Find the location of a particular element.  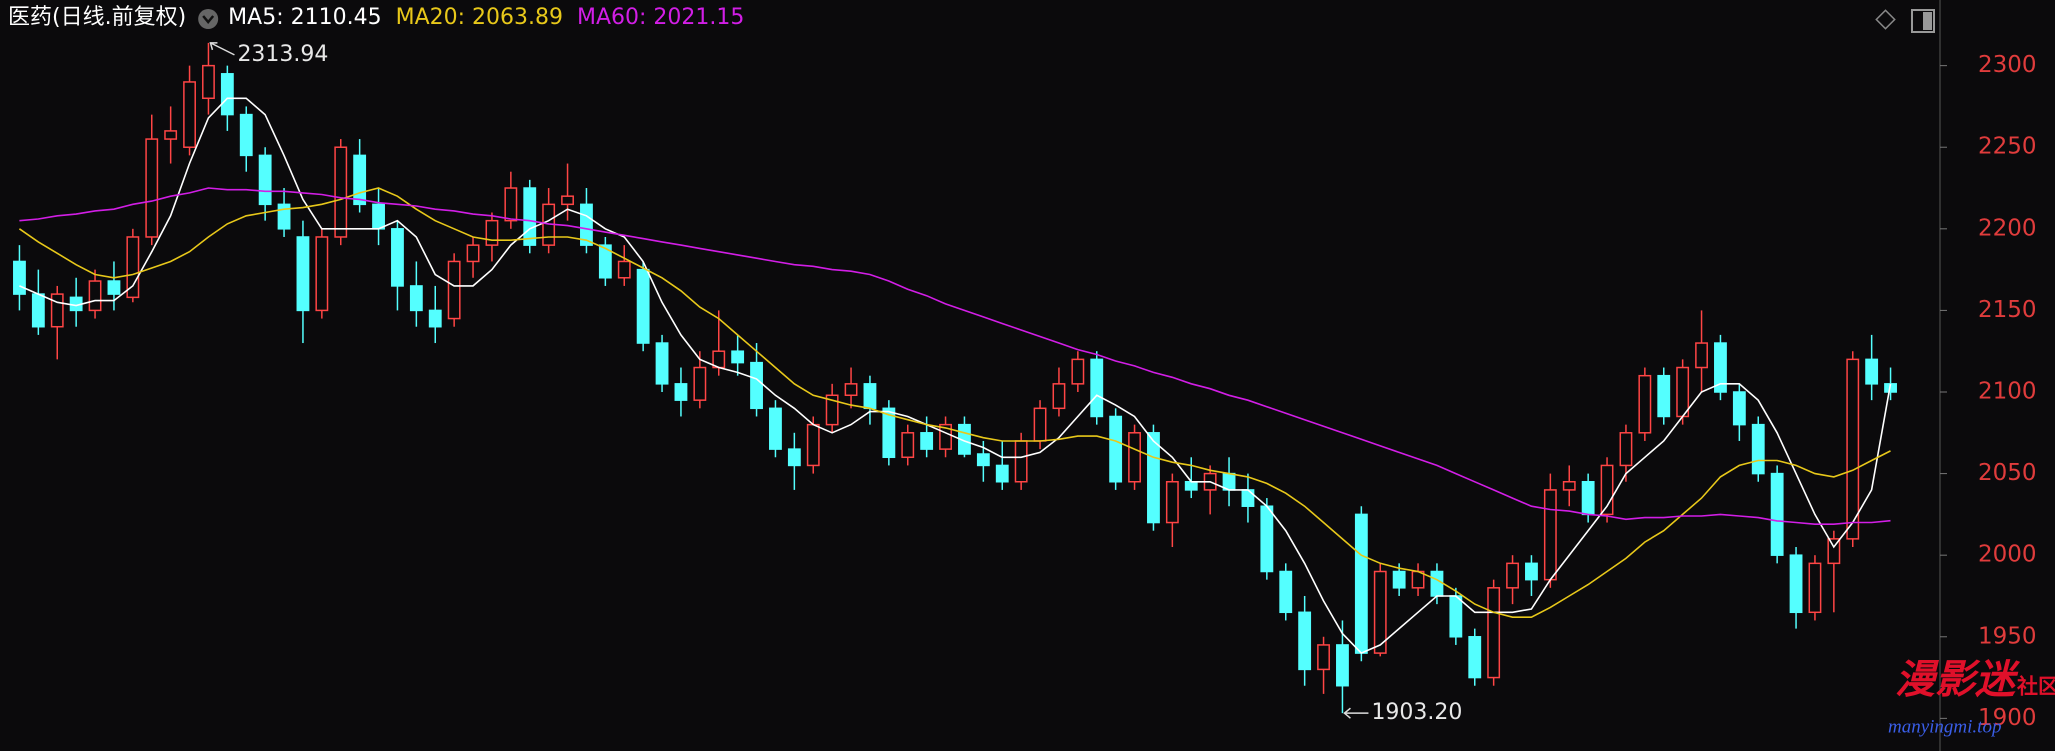

y-tick-label: 2000 is located at coordinates (2007, 555).